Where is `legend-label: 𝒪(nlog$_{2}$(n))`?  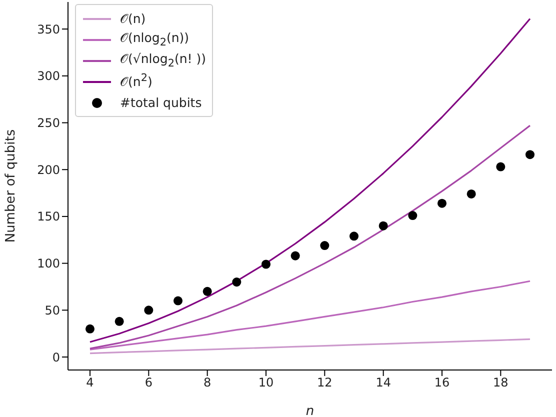
legend-label: 𝒪(nlog$_{2}$(n)) is located at coordinates (155, 39).